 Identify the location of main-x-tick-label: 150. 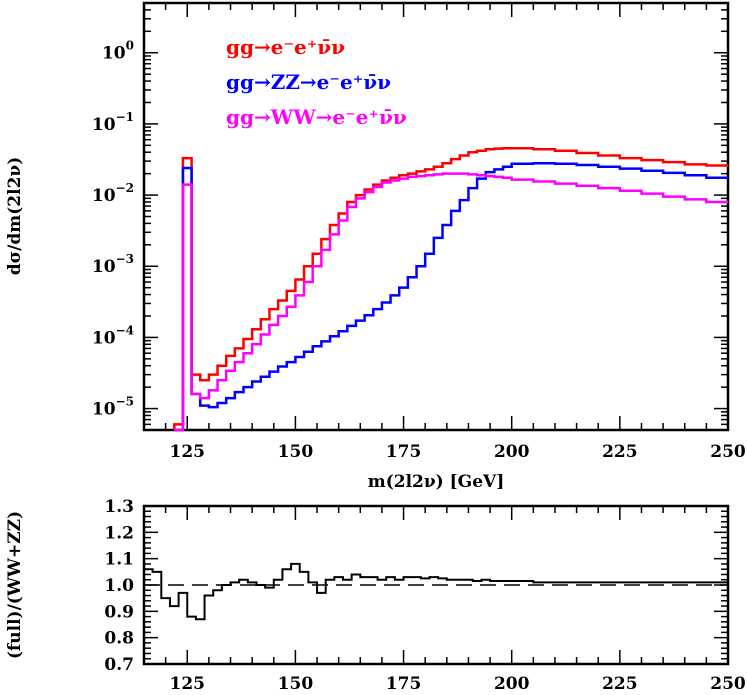
(296, 452).